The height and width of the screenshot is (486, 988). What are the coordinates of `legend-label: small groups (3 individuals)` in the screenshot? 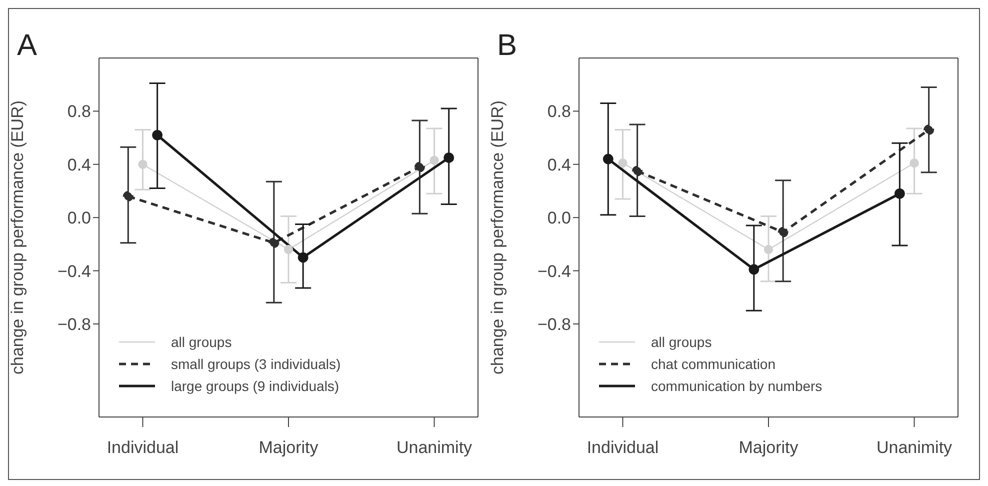 It's located at (256, 364).